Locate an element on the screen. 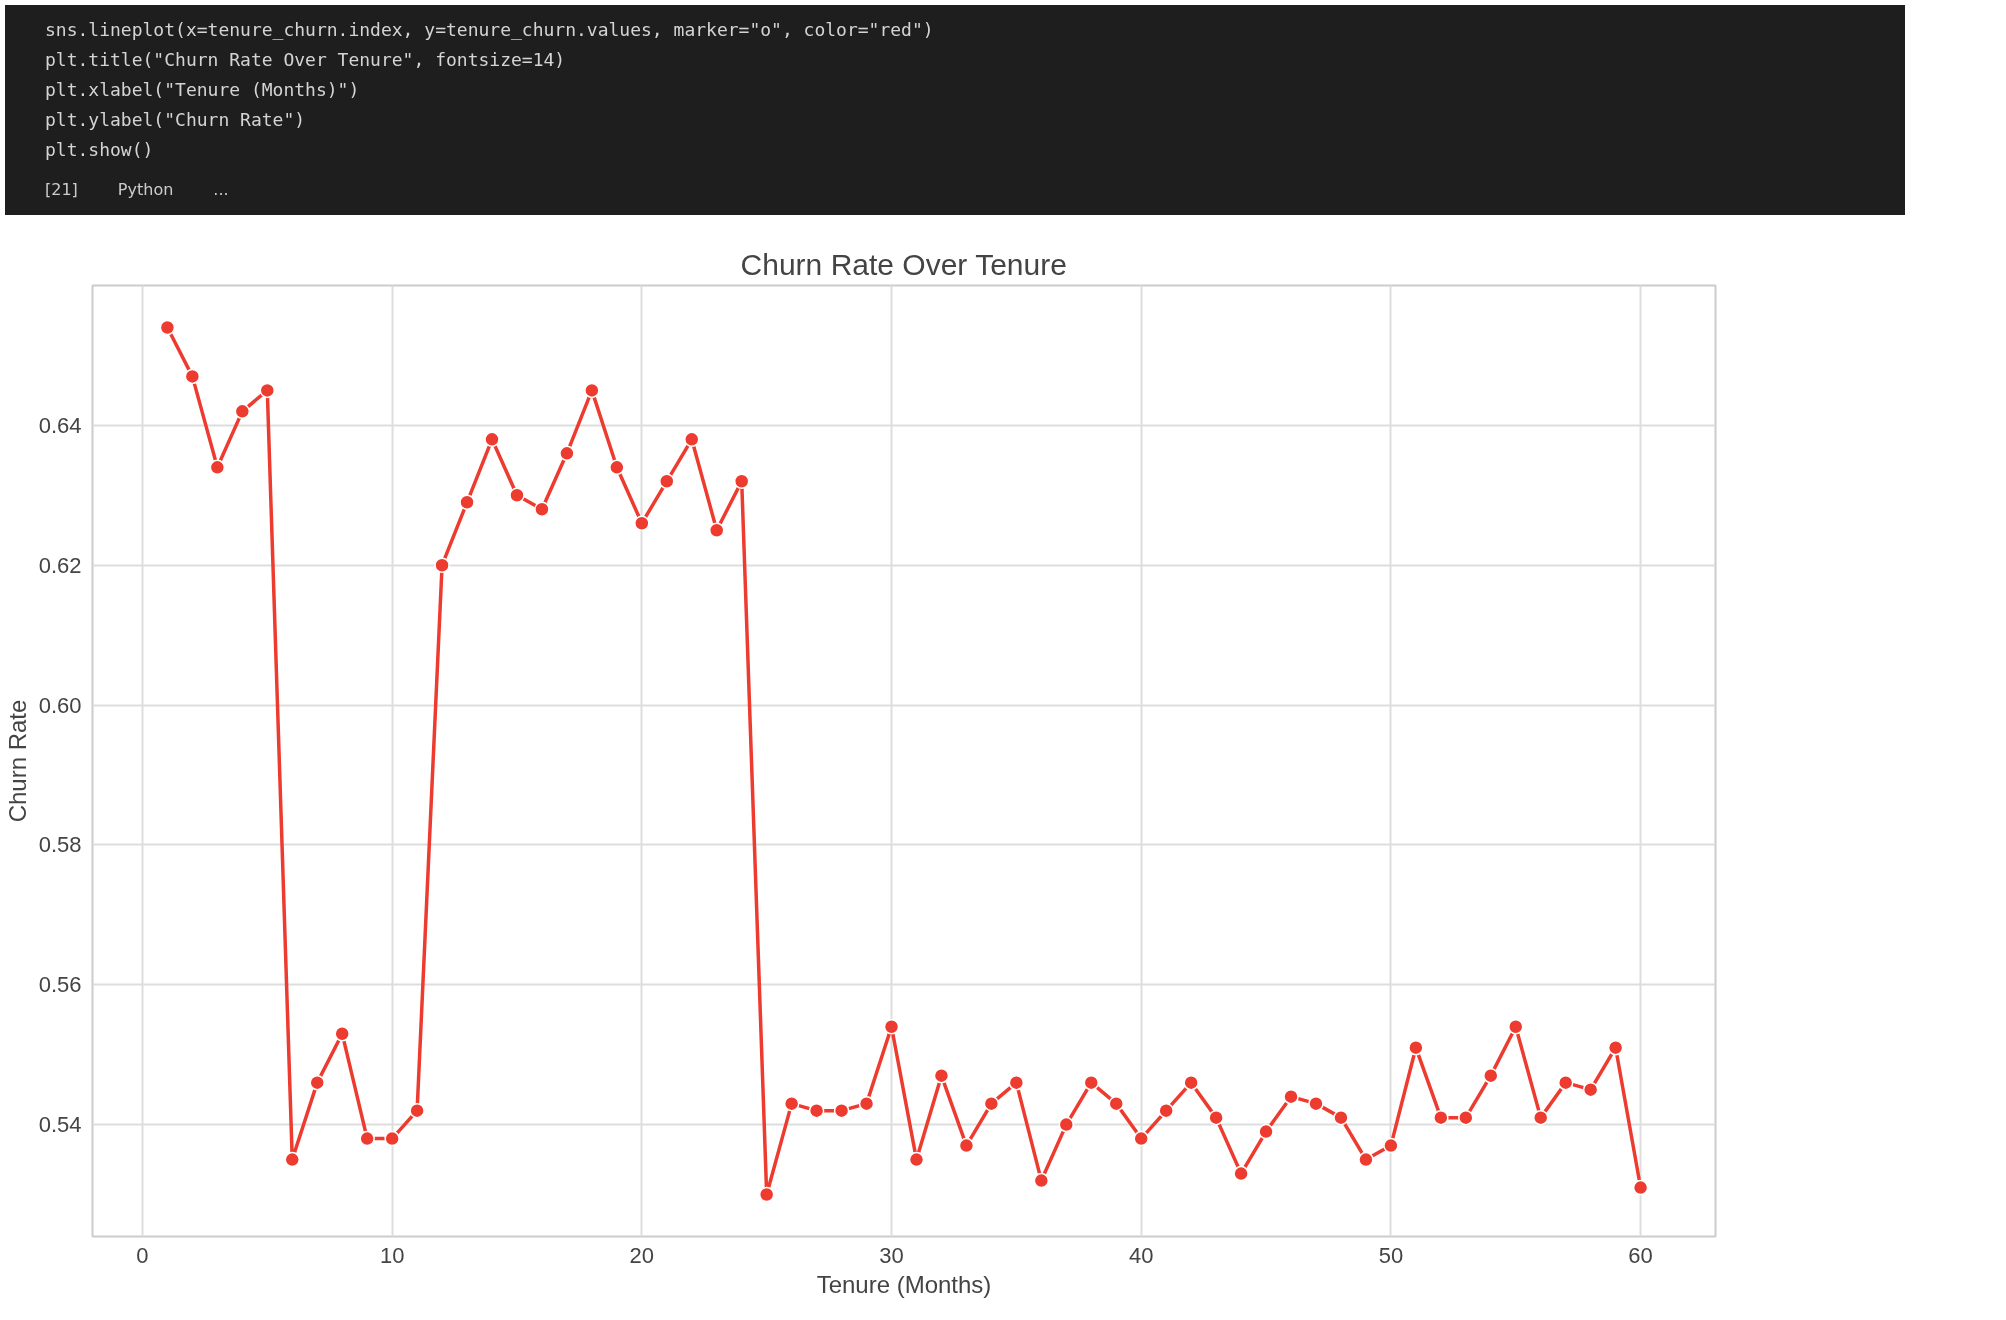 The height and width of the screenshot is (1320, 2006). x-tick-label: 30 is located at coordinates (891, 1255).